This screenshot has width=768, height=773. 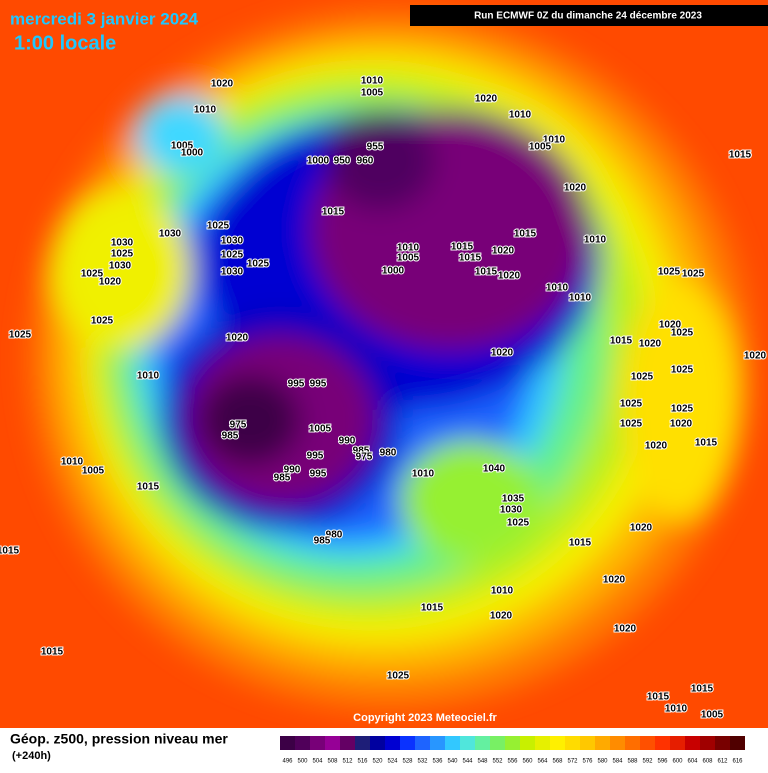 I want to click on isobar-label: 950, so click(x=342, y=161).